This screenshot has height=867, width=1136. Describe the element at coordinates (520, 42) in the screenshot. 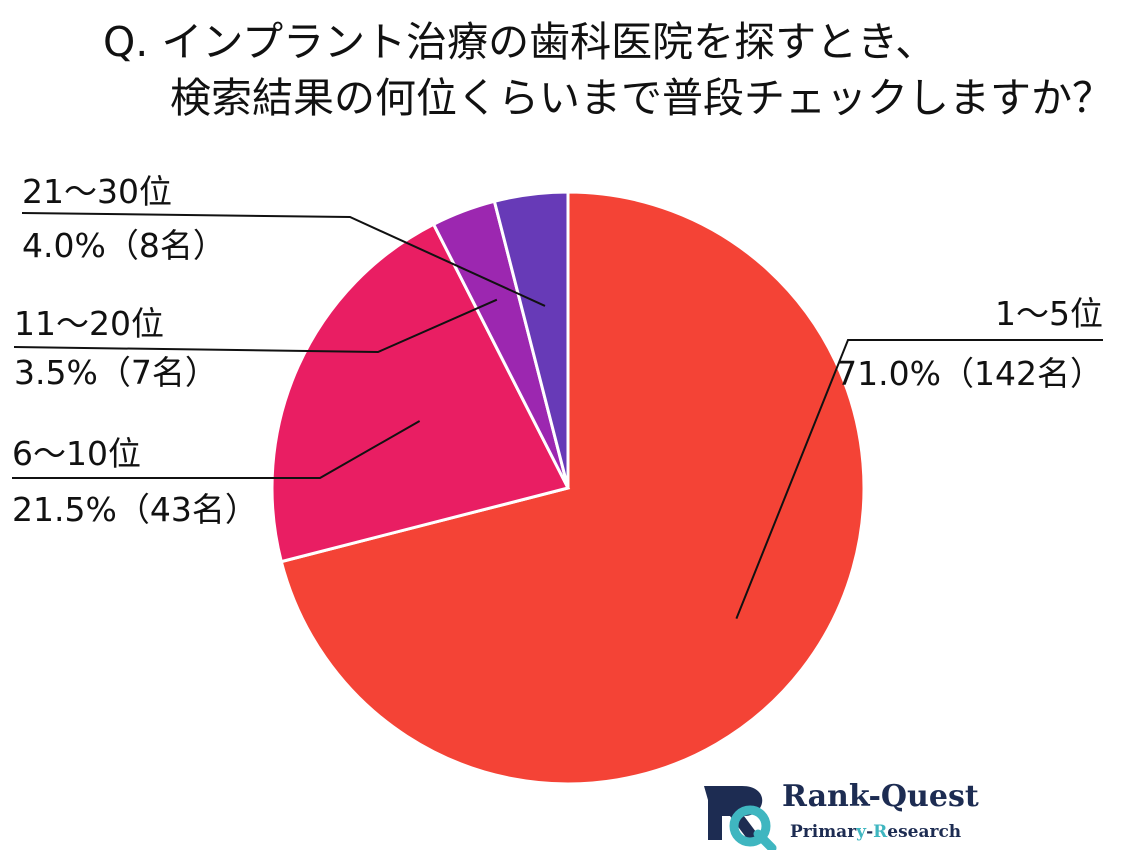

I see `title-line-1: Q. インプラント治療の歯科医院を探すとき、` at that location.